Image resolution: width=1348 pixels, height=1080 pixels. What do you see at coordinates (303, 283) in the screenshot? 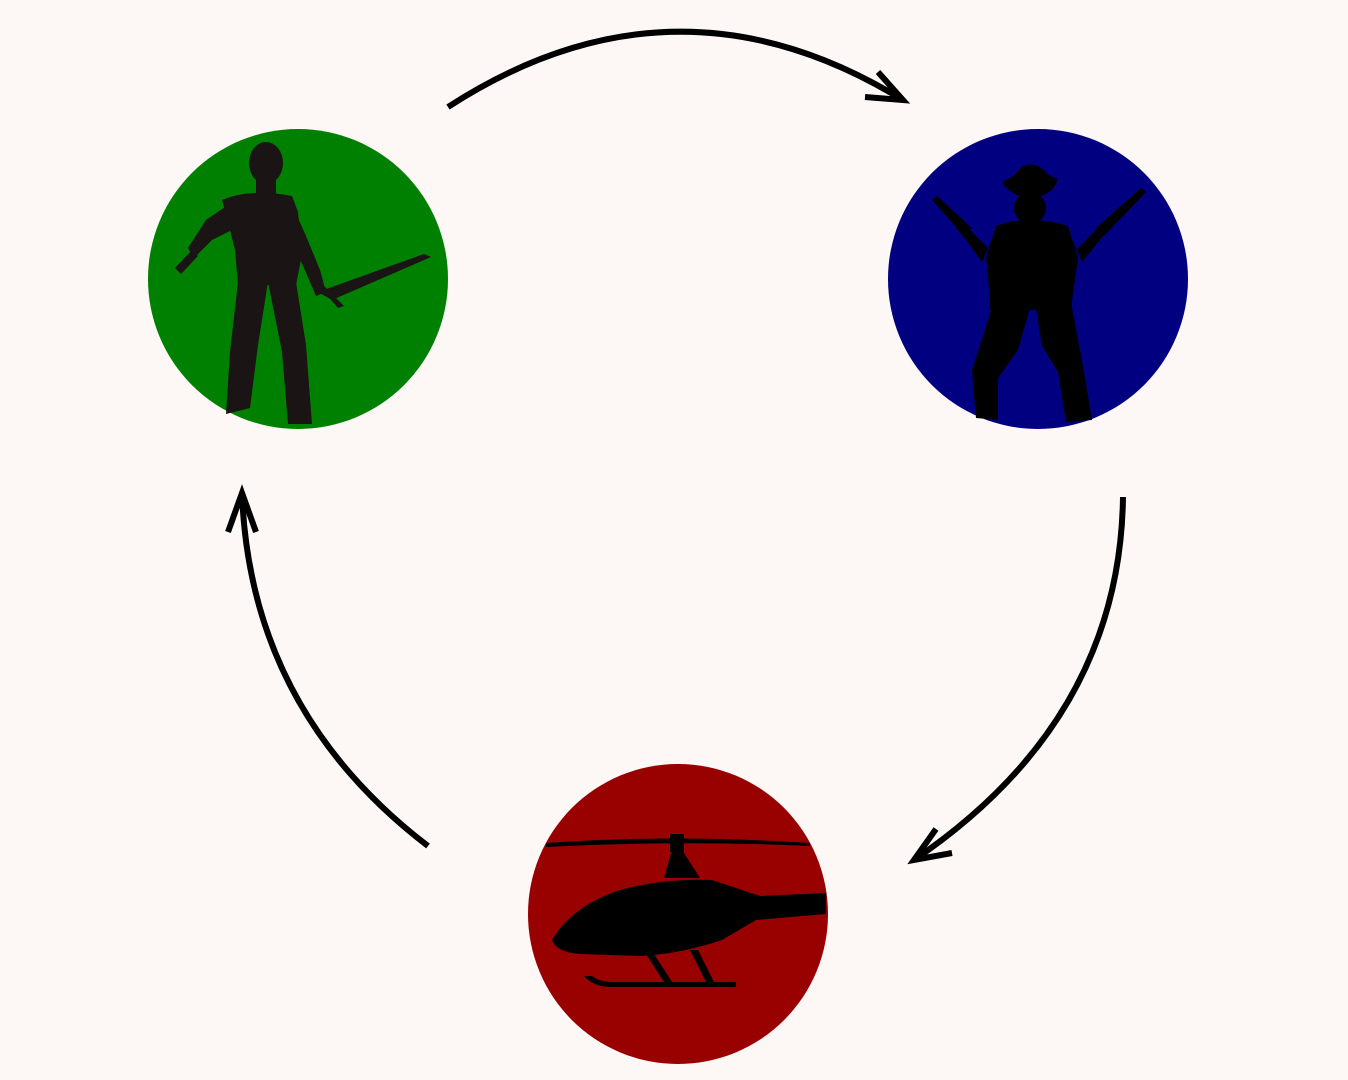
I see `swordsman-silhouette-icon` at bounding box center [303, 283].